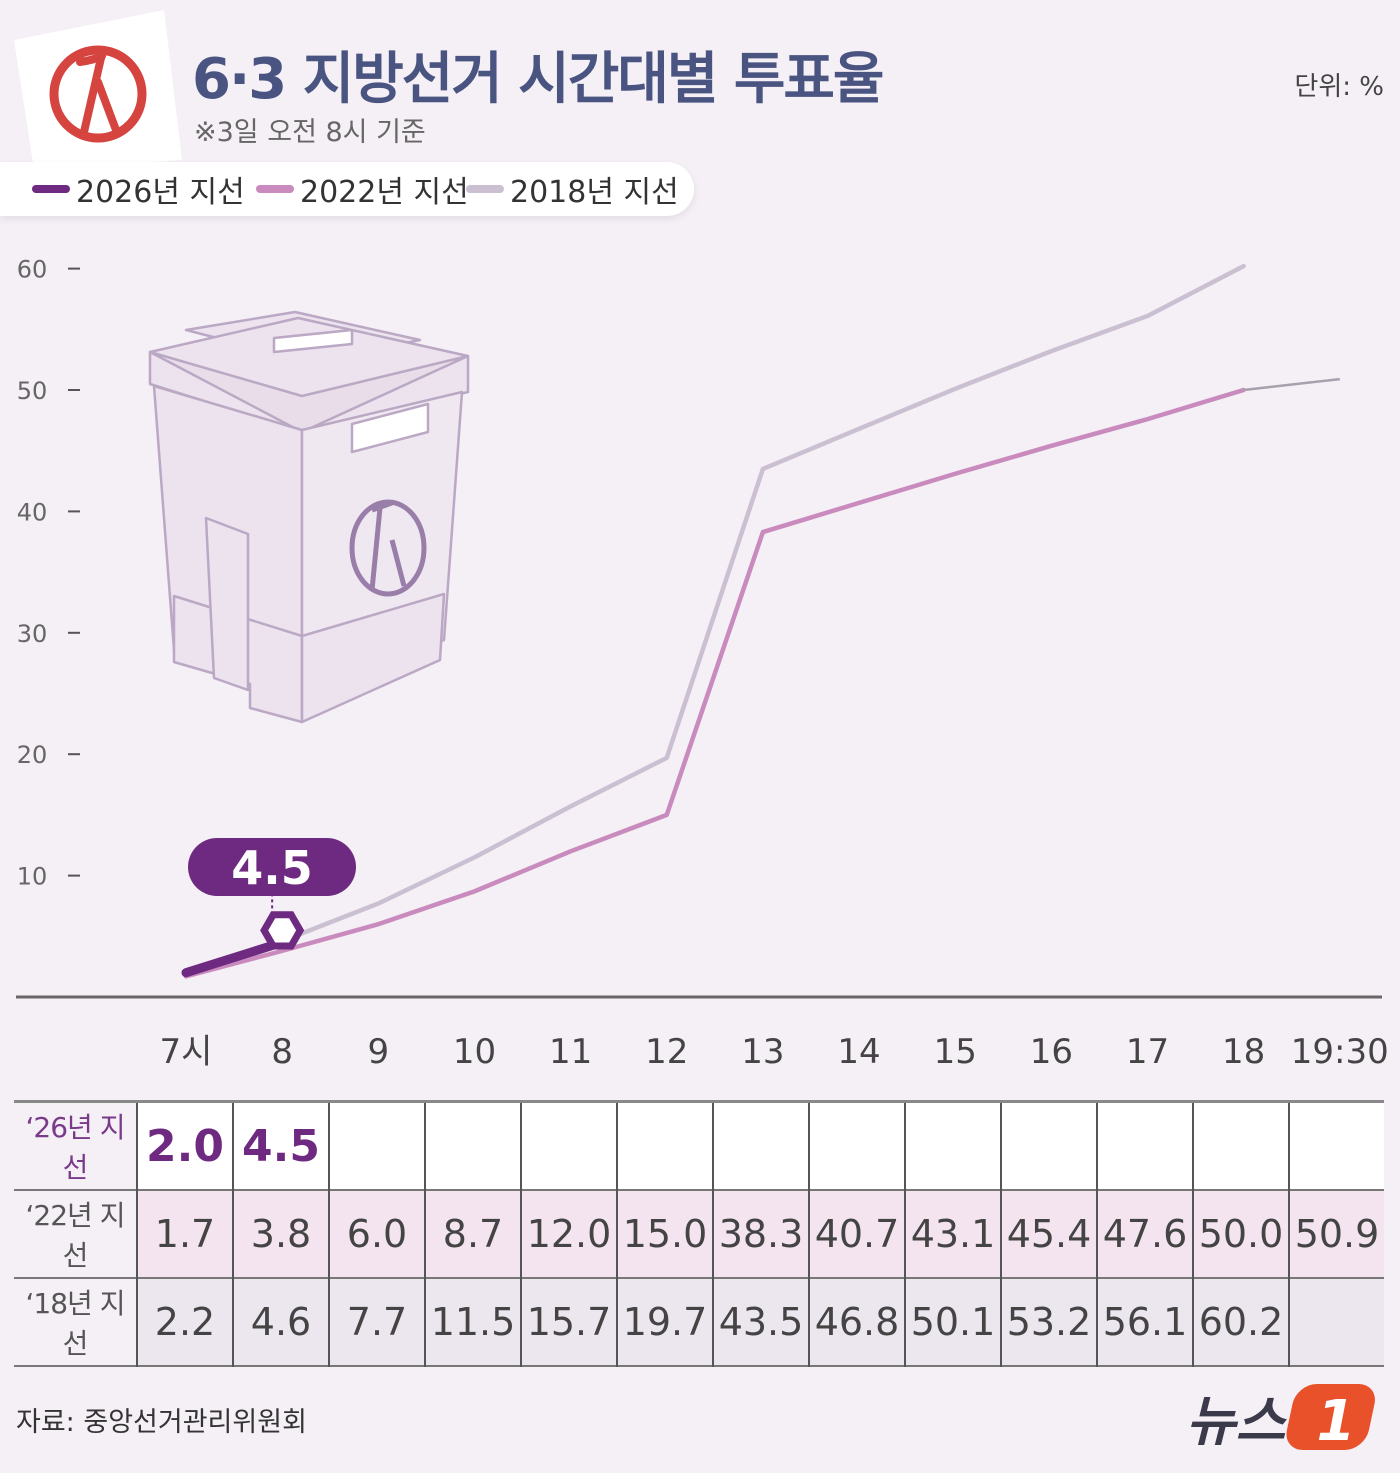  What do you see at coordinates (472, 1234) in the screenshot?
I see `table-cell: 8.7` at bounding box center [472, 1234].